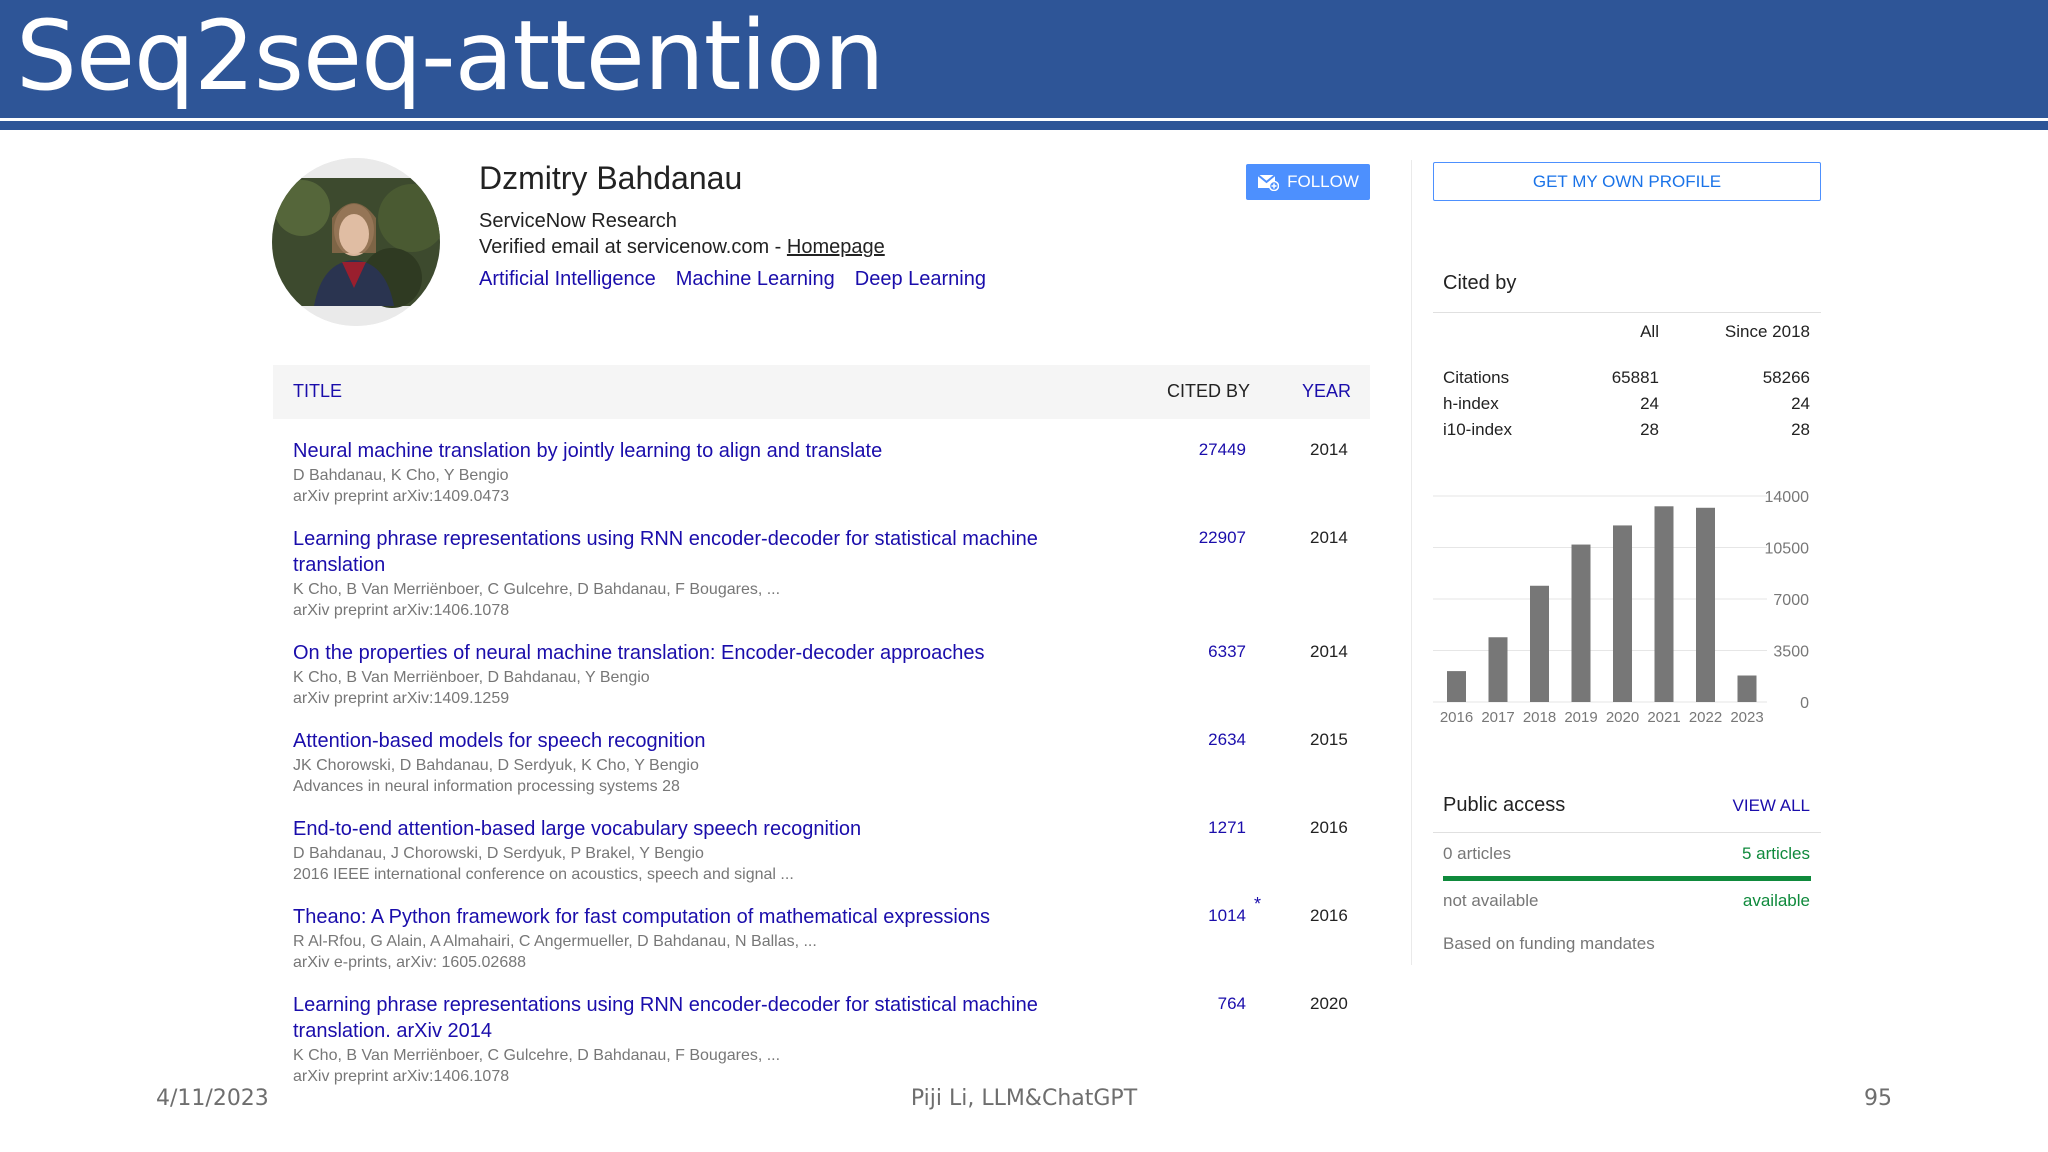 Image resolution: width=2048 pixels, height=1152 pixels. Describe the element at coordinates (1477, 429) in the screenshot. I see `metric-label-i10-index: i10-index` at that location.